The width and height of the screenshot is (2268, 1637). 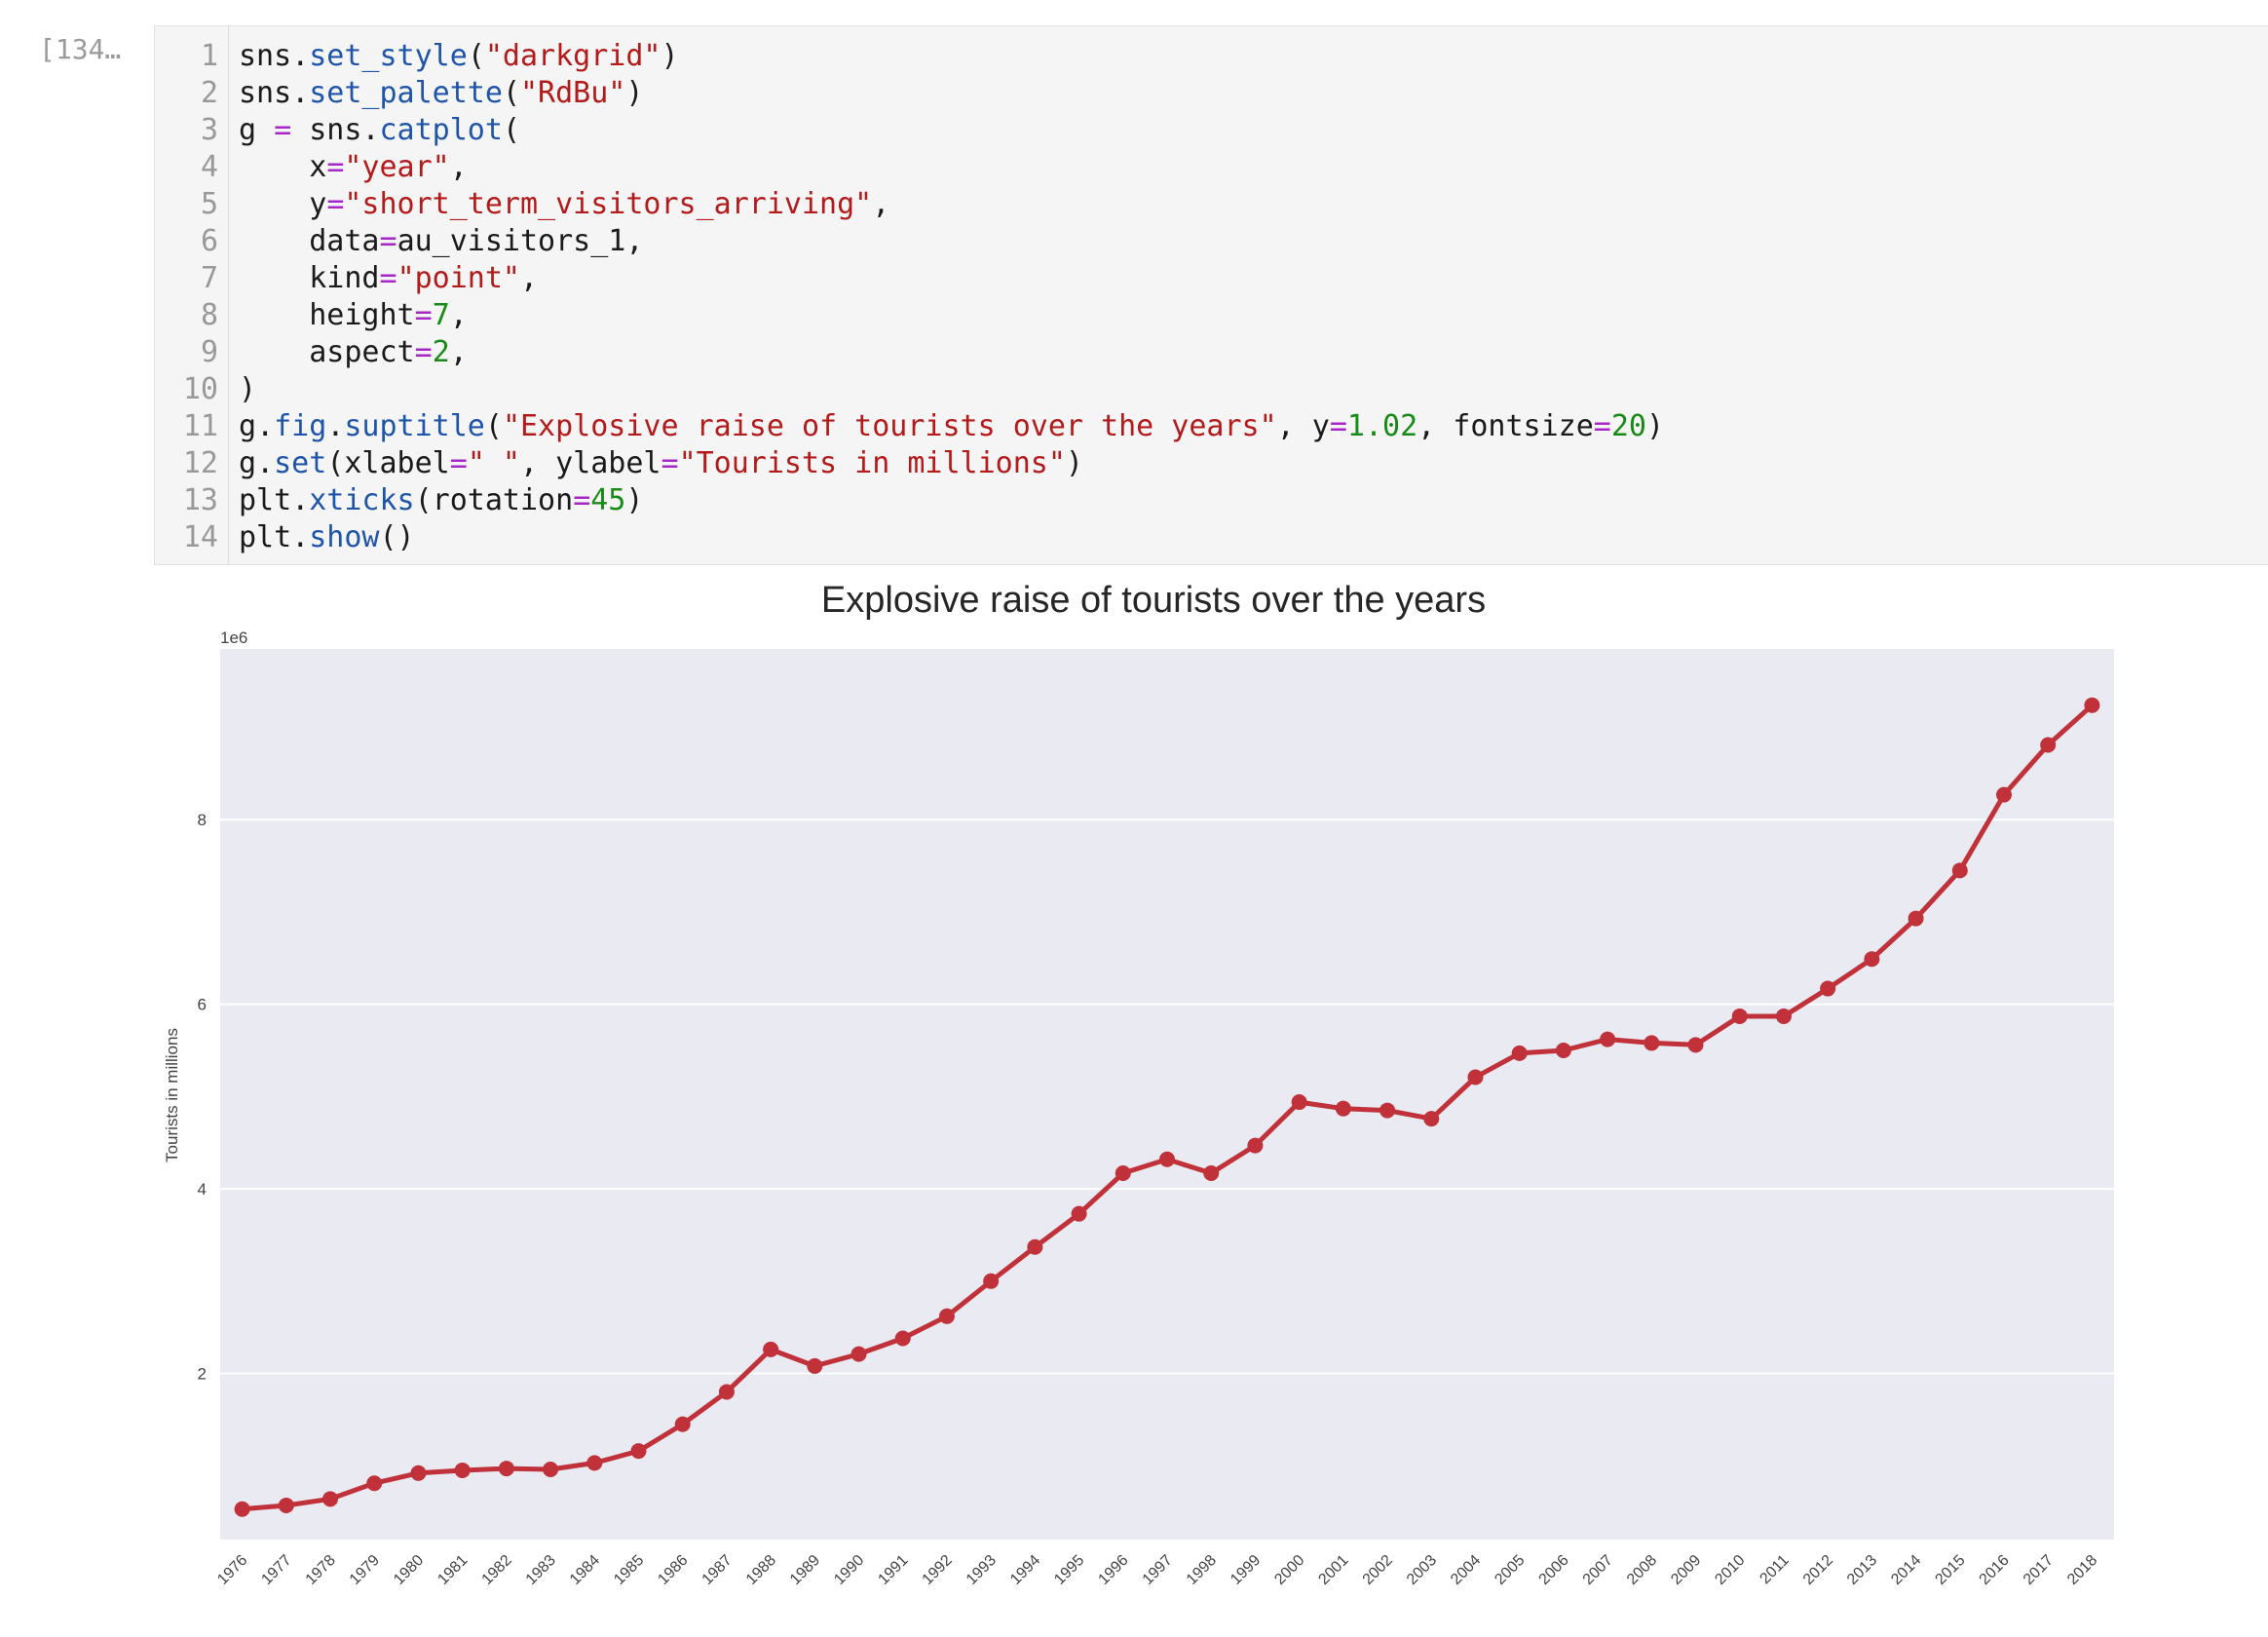 What do you see at coordinates (673, 1570) in the screenshot?
I see `x-tick-label: 1986` at bounding box center [673, 1570].